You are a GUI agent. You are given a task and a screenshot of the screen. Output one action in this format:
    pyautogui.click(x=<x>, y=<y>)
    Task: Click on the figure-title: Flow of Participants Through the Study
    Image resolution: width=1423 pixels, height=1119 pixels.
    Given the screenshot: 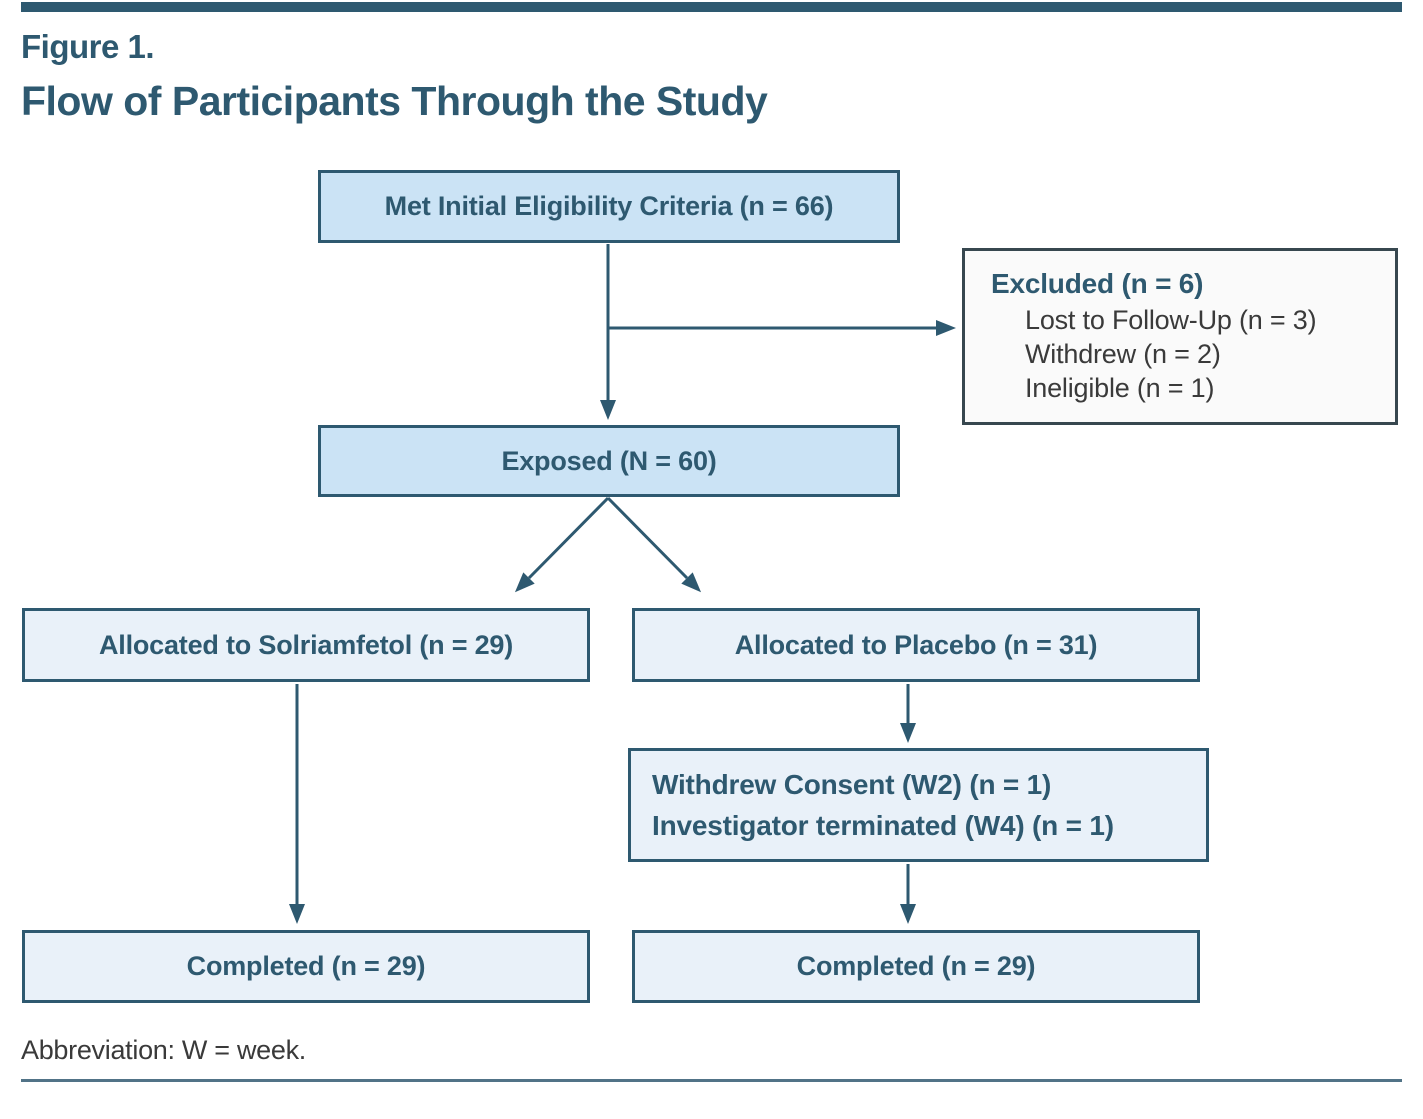 What is the action you would take?
    pyautogui.click(x=394, y=101)
    